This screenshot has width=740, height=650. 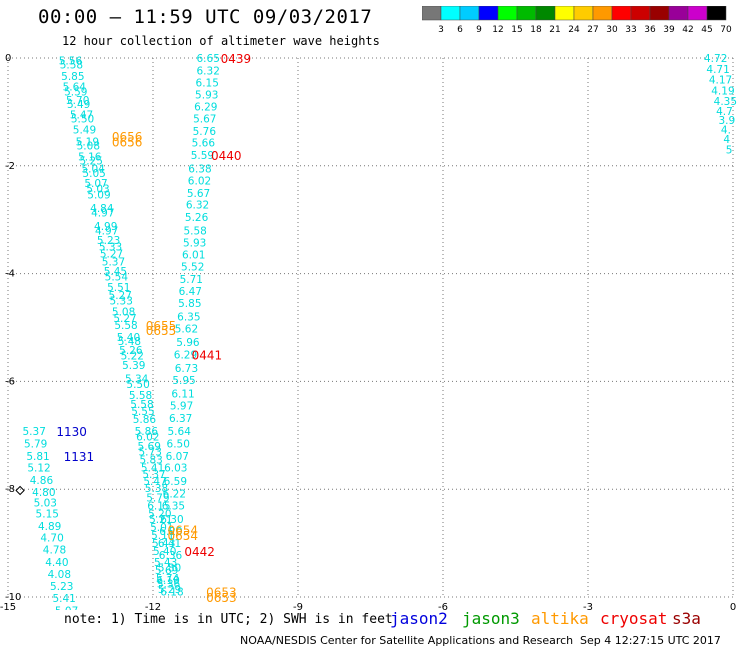 I want to click on satellite-cryosat: cryosat, so click(x=634, y=618).